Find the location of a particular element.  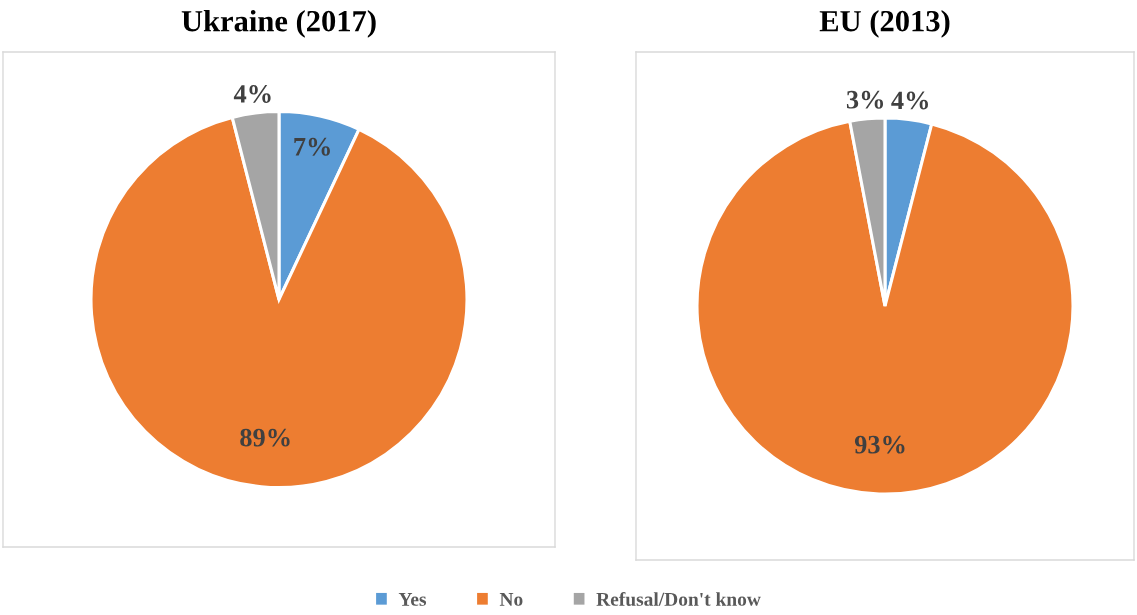

data-label: 3% is located at coordinates (865, 99).